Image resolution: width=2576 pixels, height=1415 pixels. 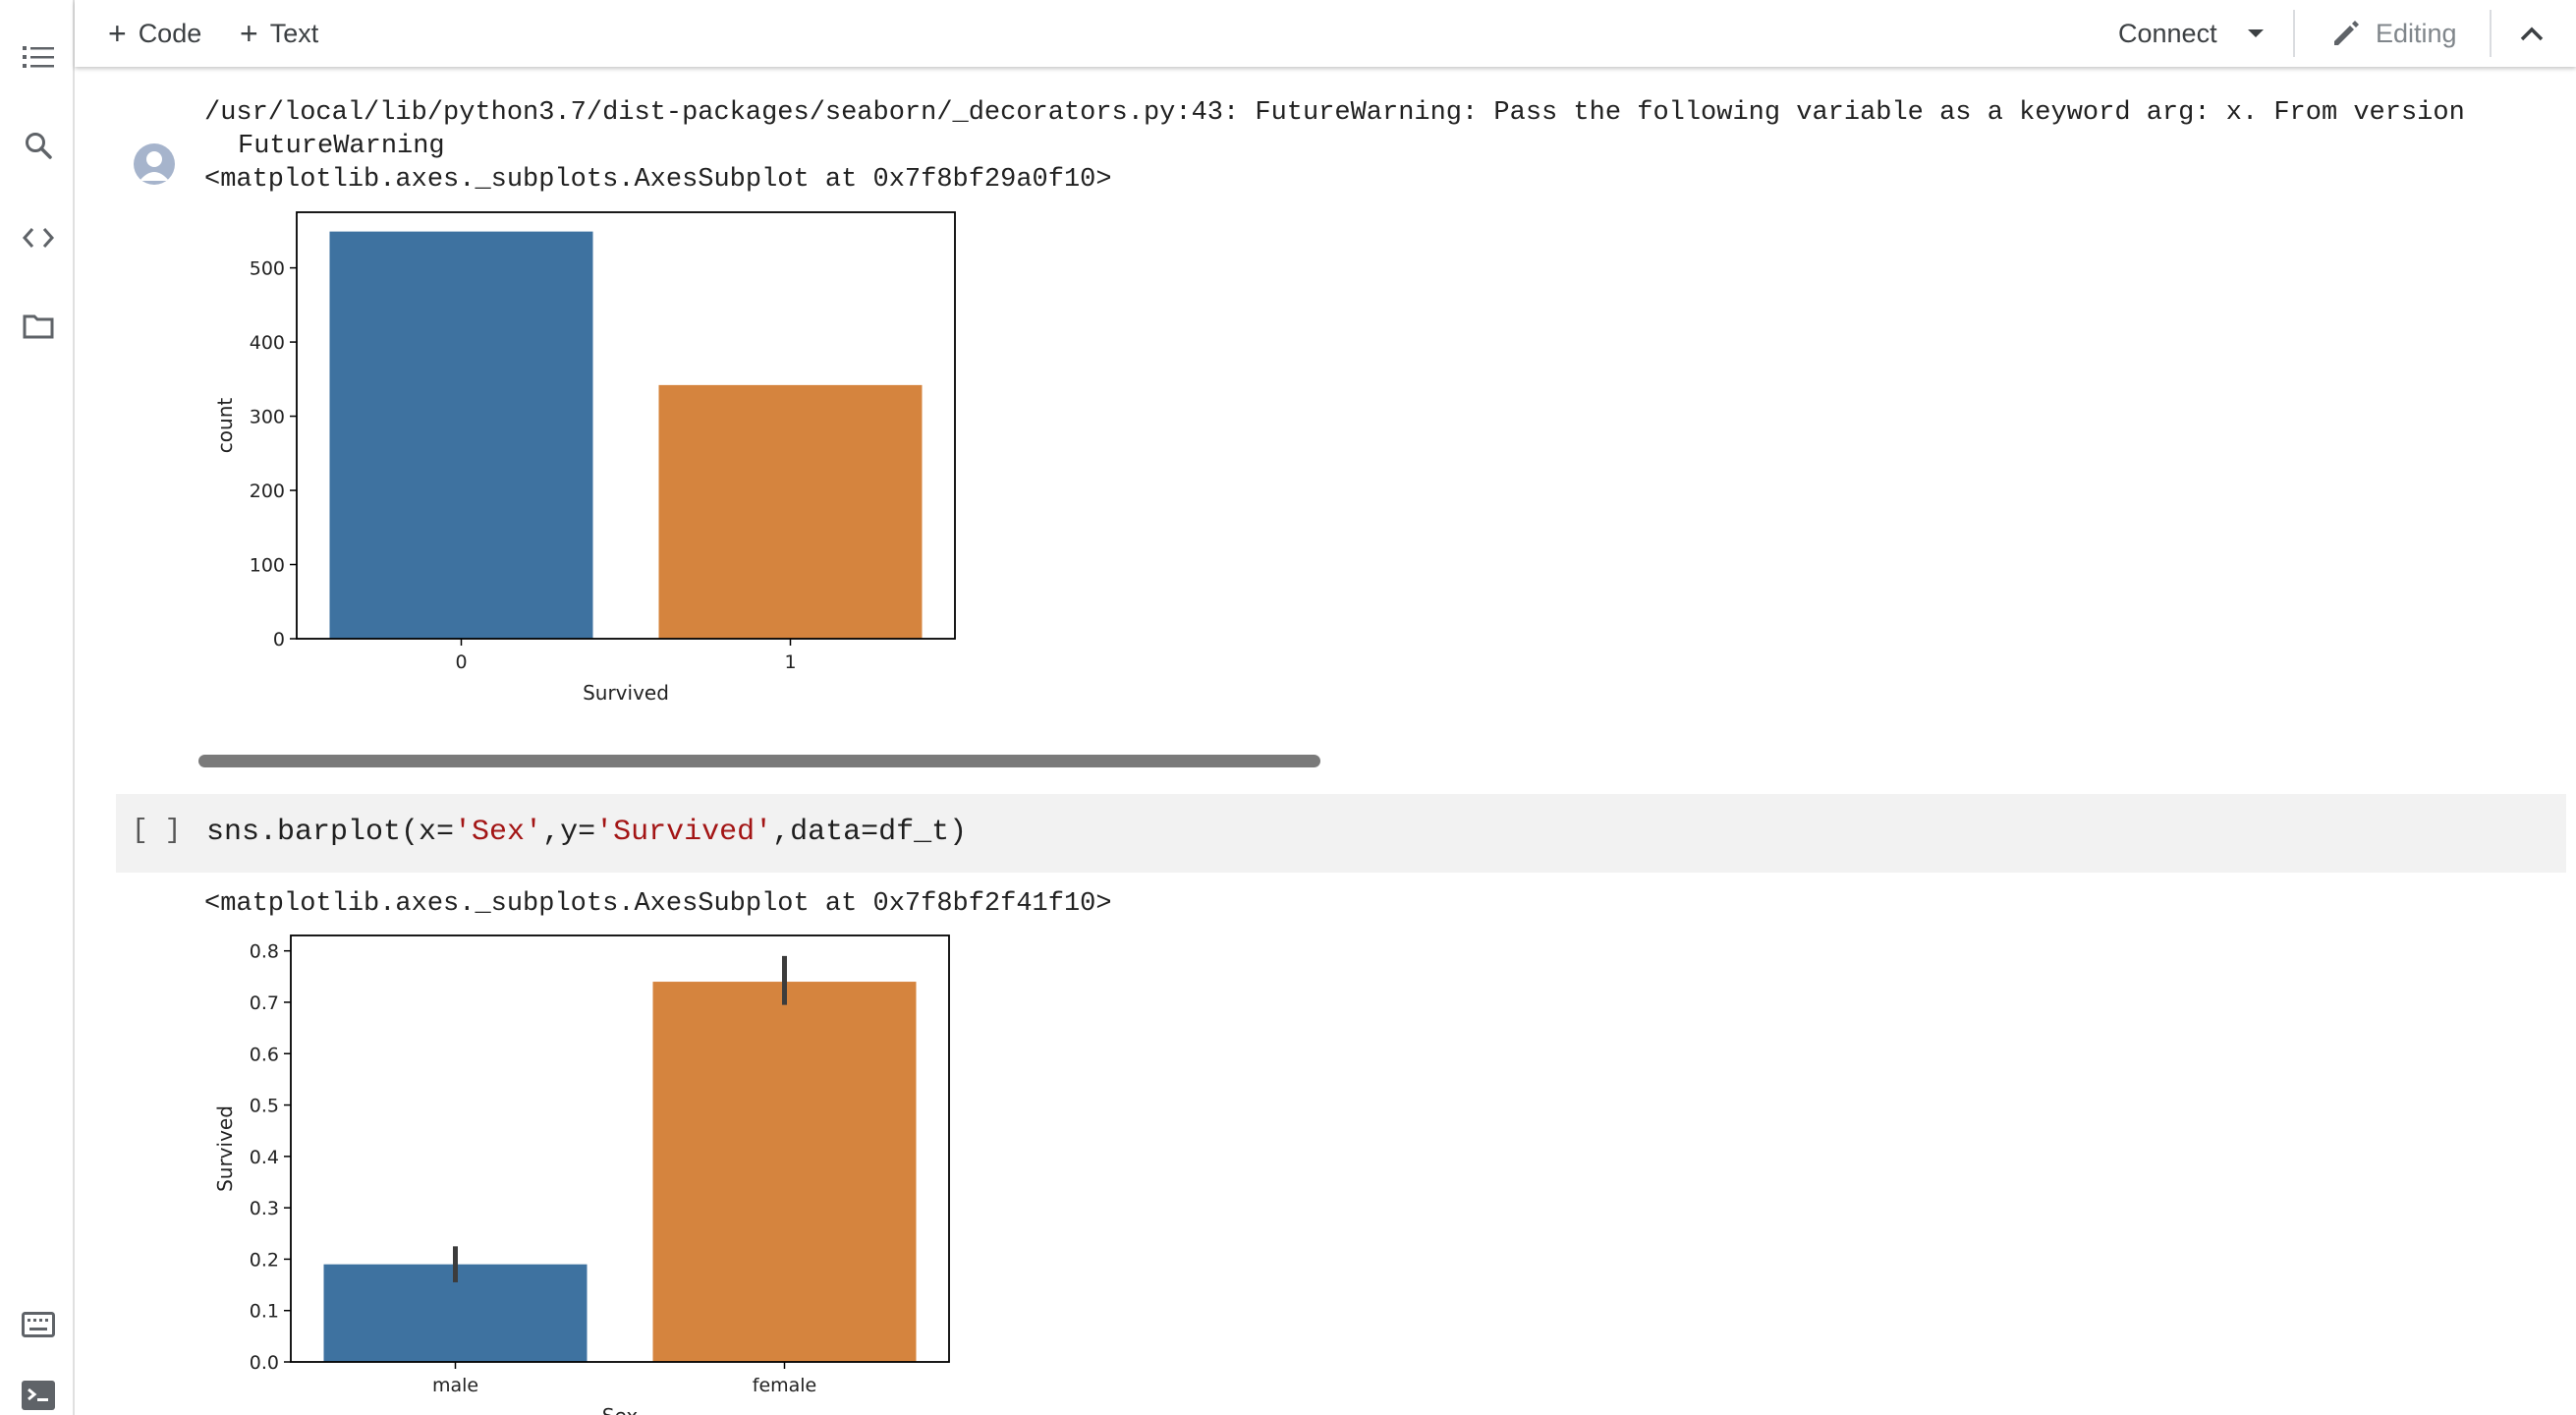 What do you see at coordinates (264, 1260) in the screenshot?
I see `y-tick-label: 0.2` at bounding box center [264, 1260].